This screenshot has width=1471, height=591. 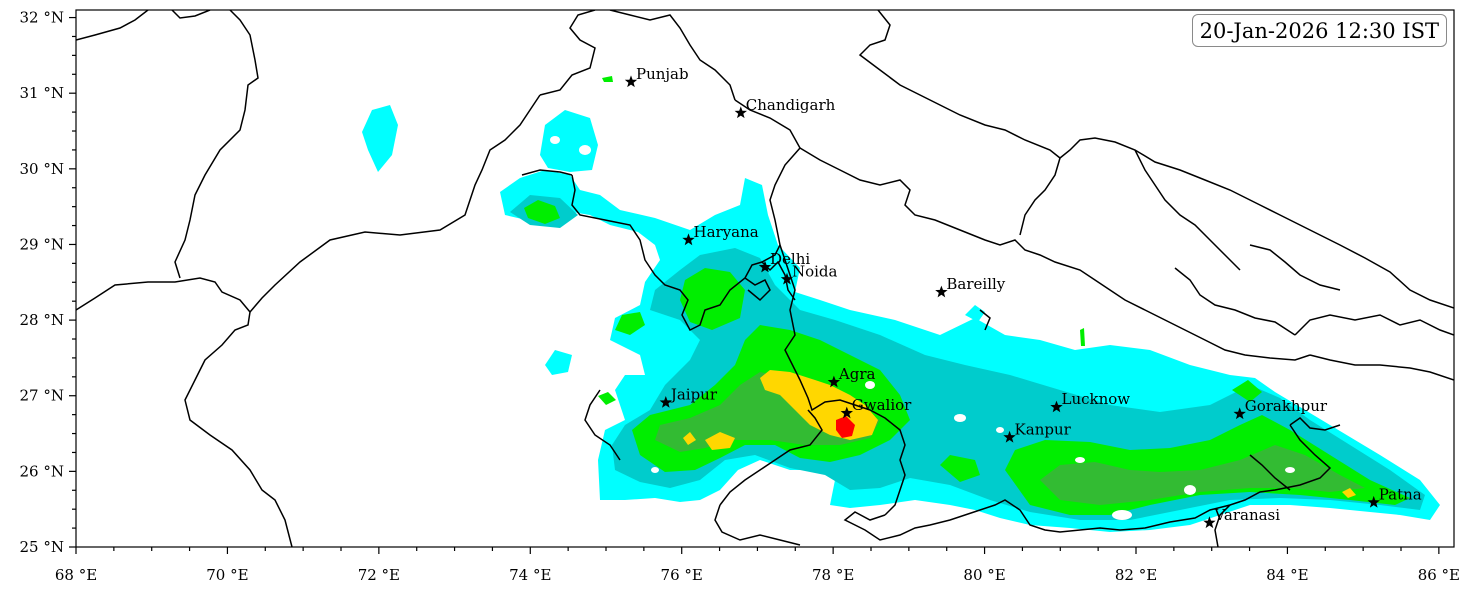 I want to click on lat-tick-label: 28 °N, so click(x=42, y=320).